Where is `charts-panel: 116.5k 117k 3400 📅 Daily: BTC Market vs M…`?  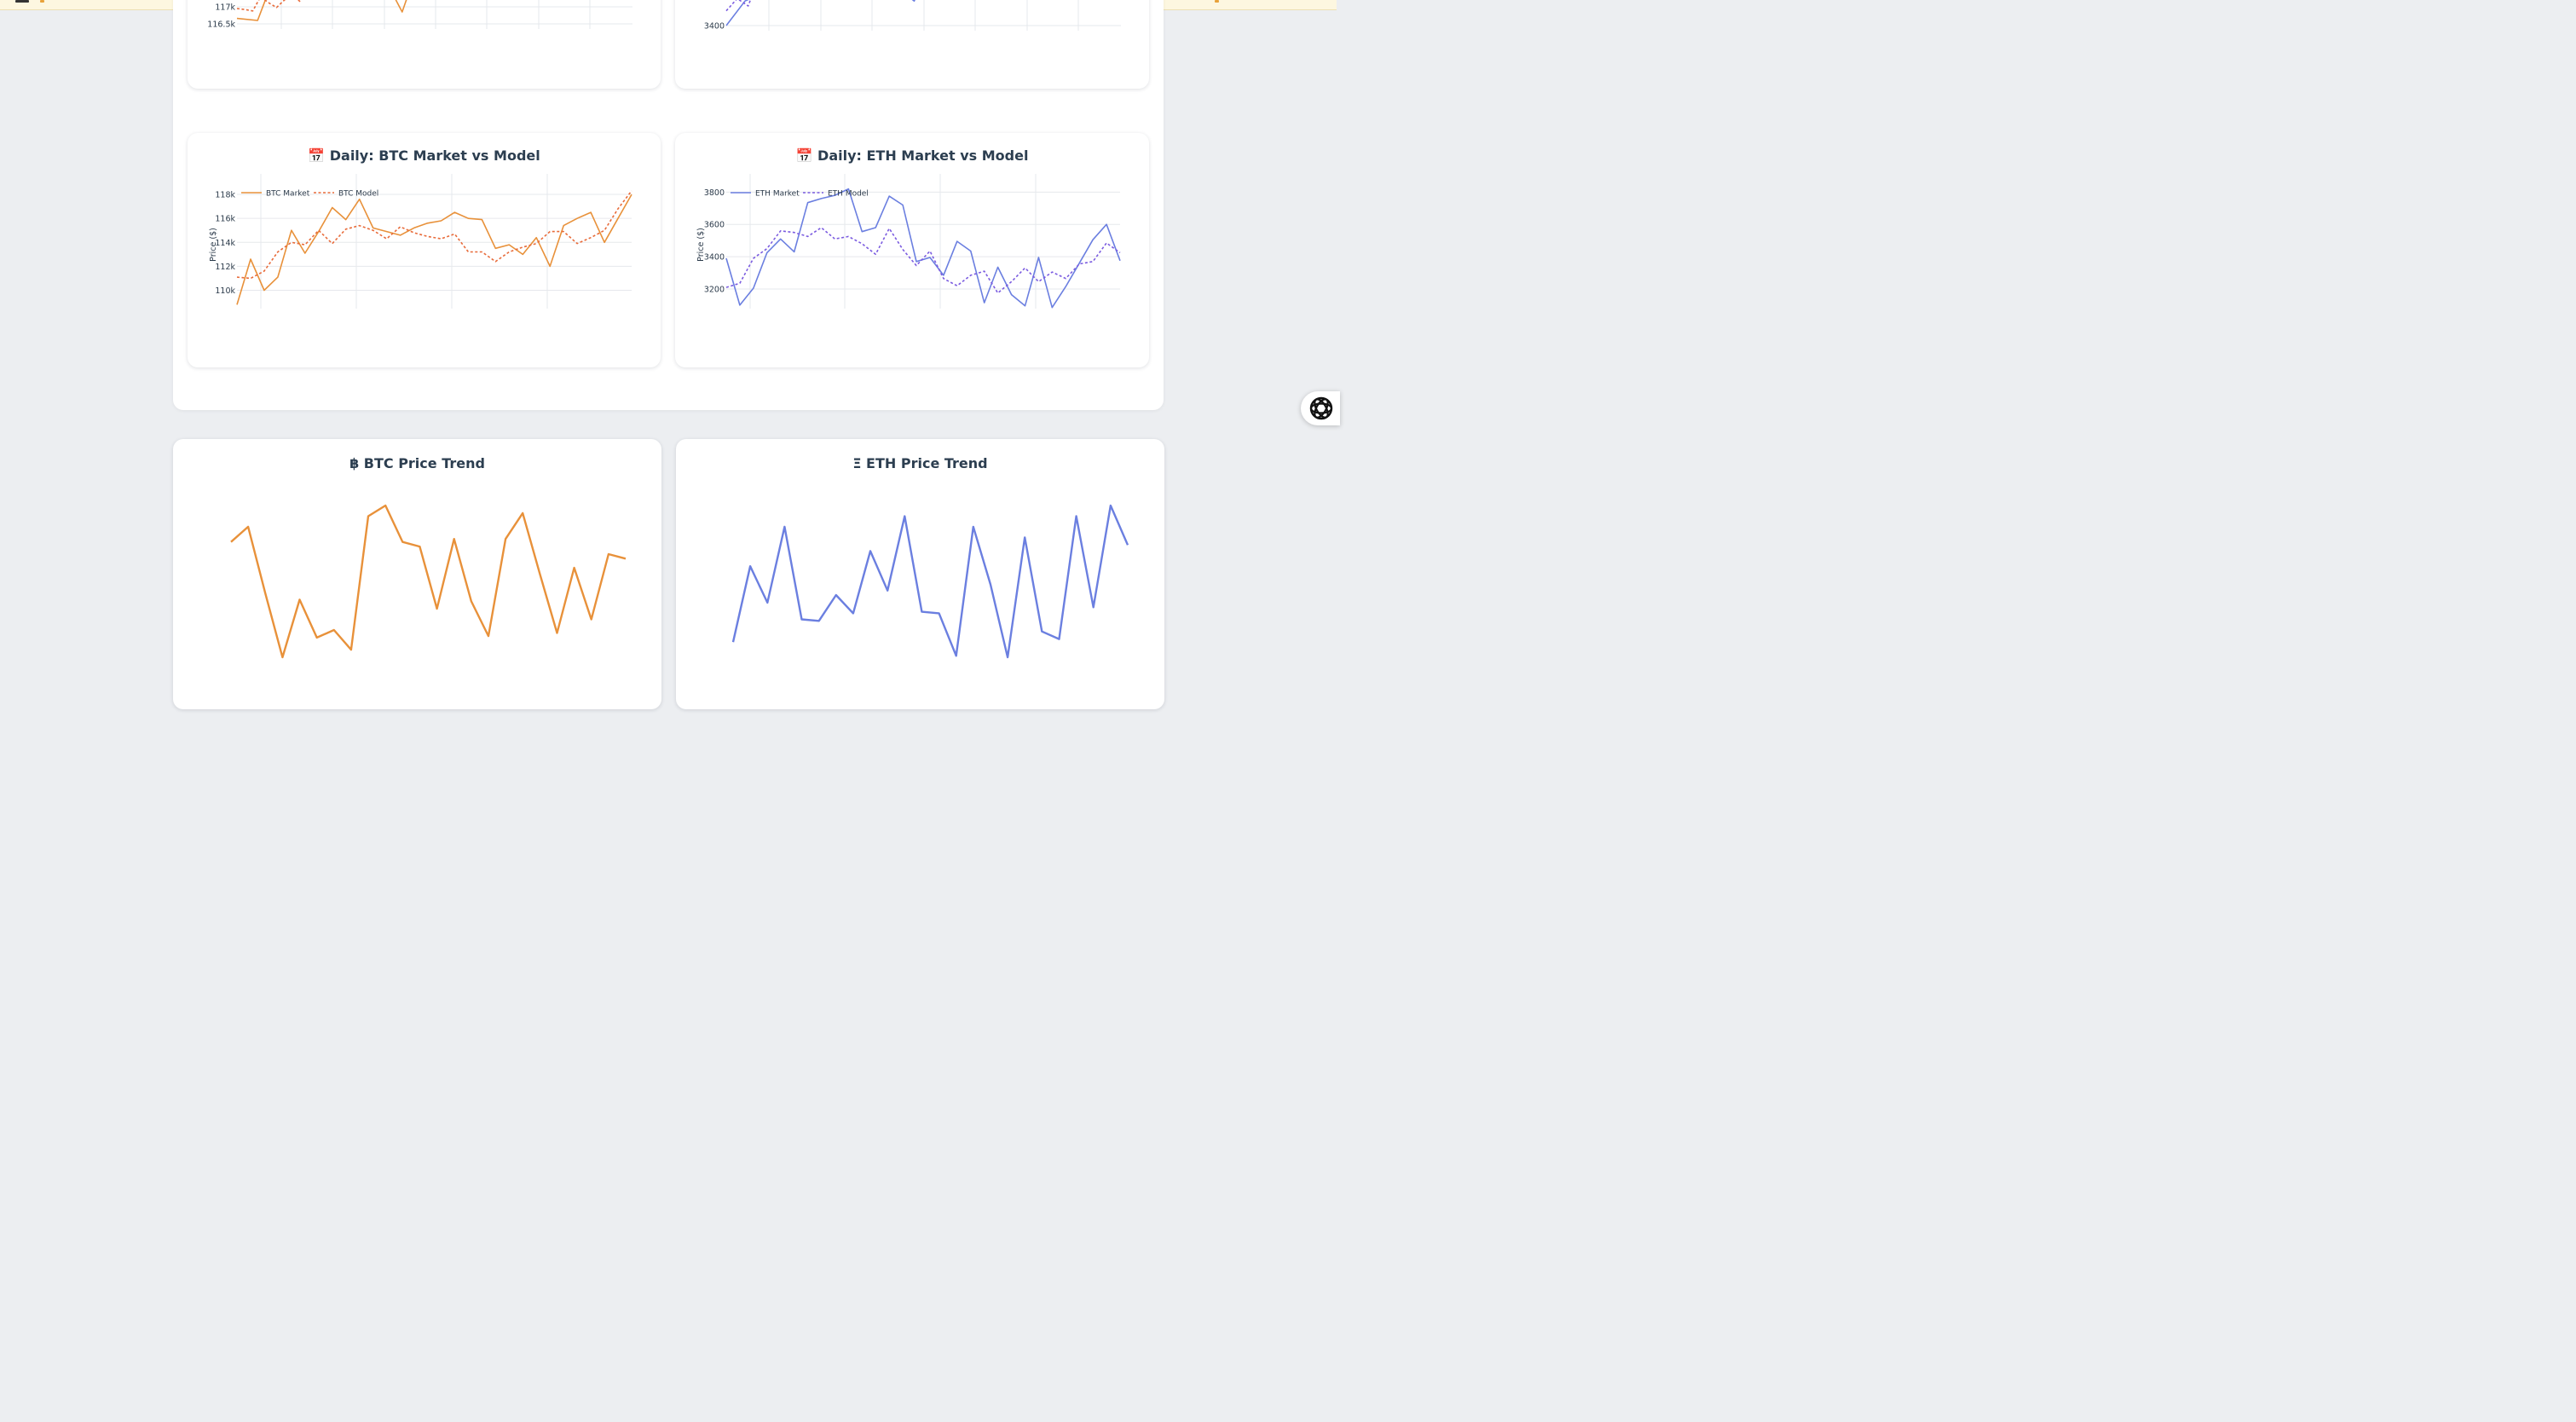
charts-panel: 116.5k 117k 3400 📅 Daily: BTC Market vs M… is located at coordinates (668, 205).